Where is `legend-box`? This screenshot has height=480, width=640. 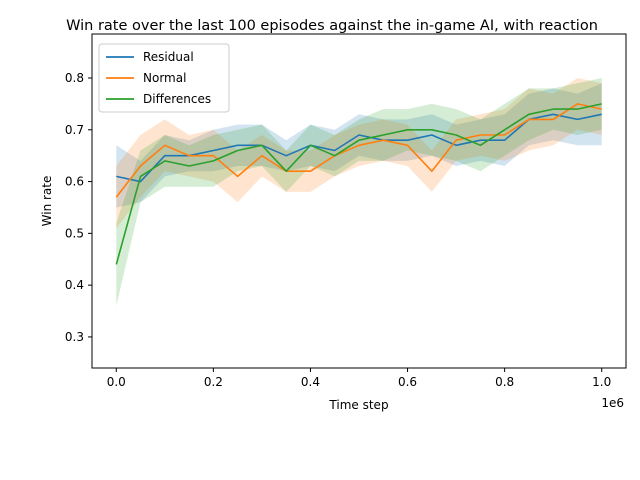
legend-box is located at coordinates (164, 78).